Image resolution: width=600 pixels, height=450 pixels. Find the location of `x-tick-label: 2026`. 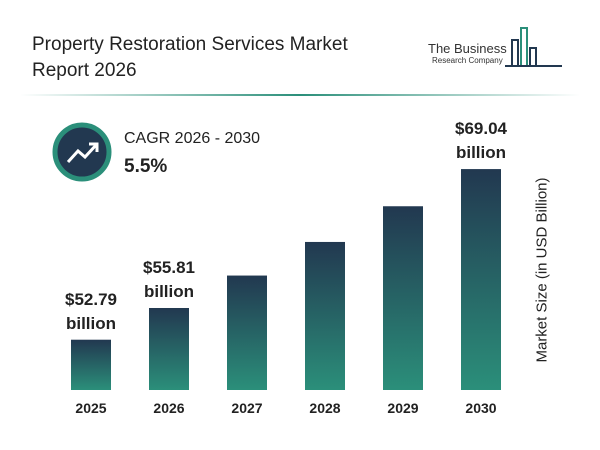

x-tick-label: 2026 is located at coordinates (169, 408).